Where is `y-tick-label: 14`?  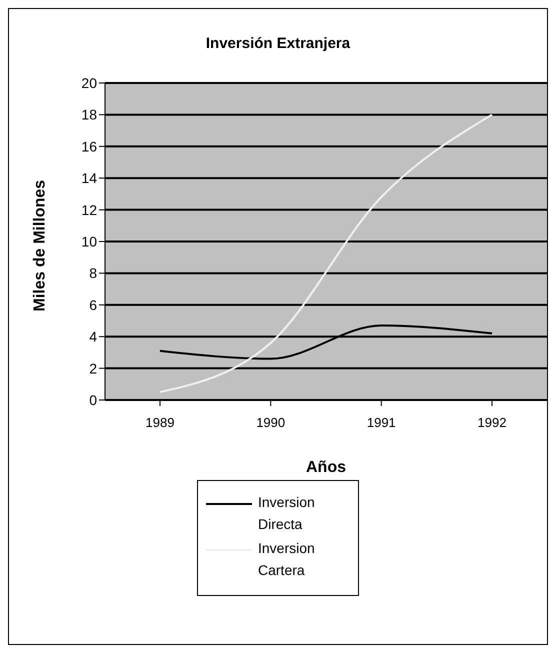 y-tick-label: 14 is located at coordinates (89, 178).